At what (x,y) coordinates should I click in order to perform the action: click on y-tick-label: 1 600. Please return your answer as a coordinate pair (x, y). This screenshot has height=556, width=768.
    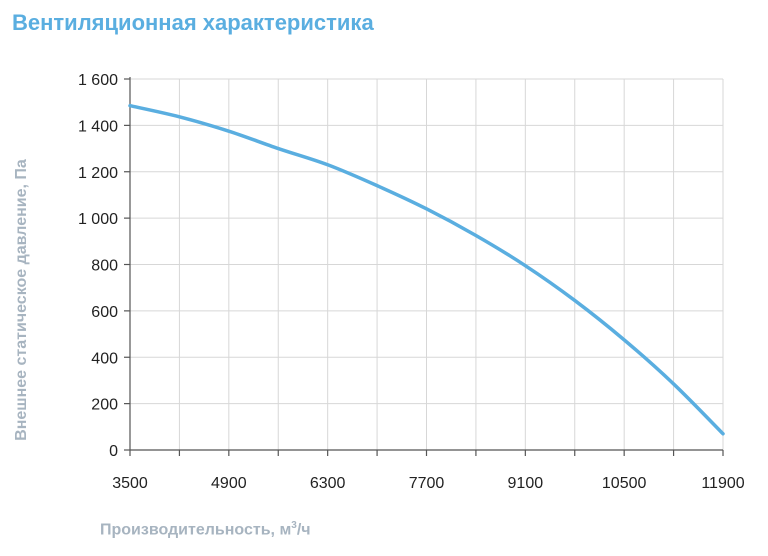
    Looking at the image, I should click on (98, 80).